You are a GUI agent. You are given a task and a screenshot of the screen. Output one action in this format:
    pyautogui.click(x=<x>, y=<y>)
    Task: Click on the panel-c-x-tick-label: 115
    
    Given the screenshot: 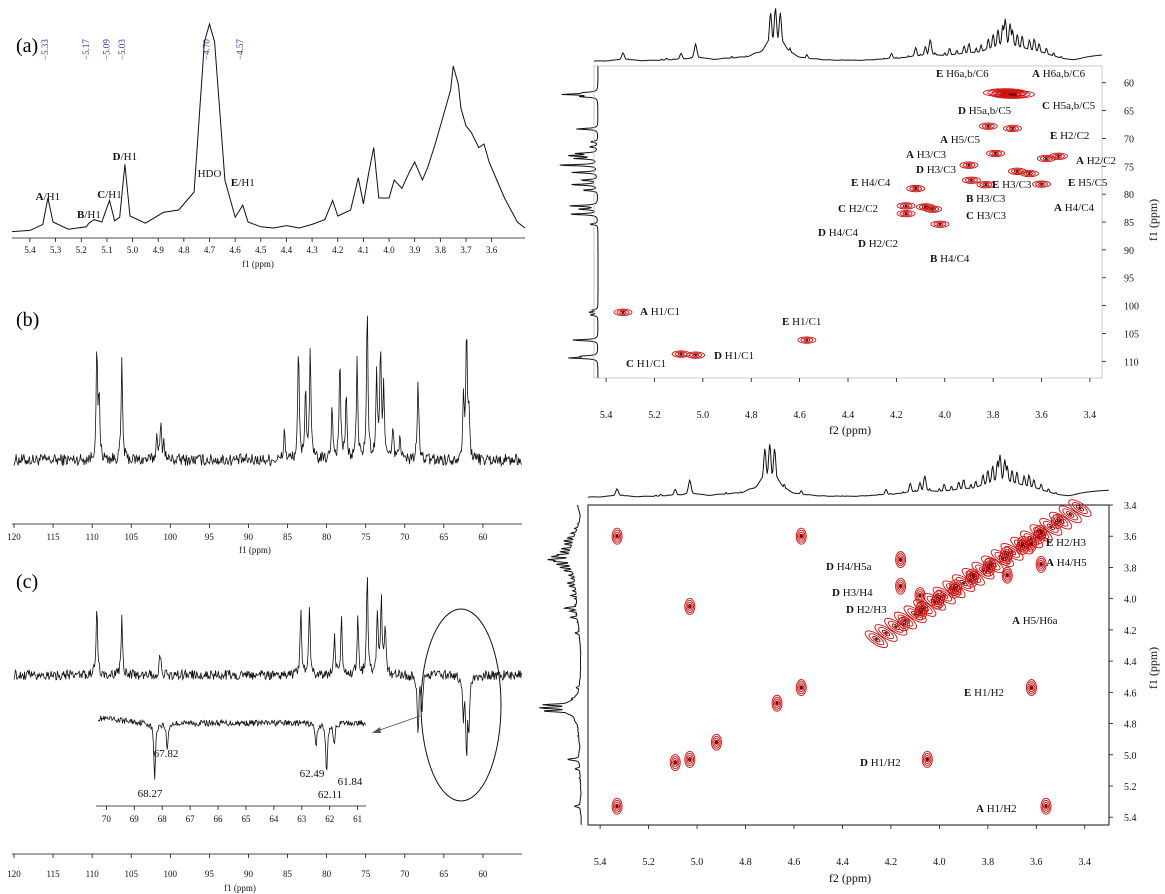 What is the action you would take?
    pyautogui.click(x=53, y=874)
    